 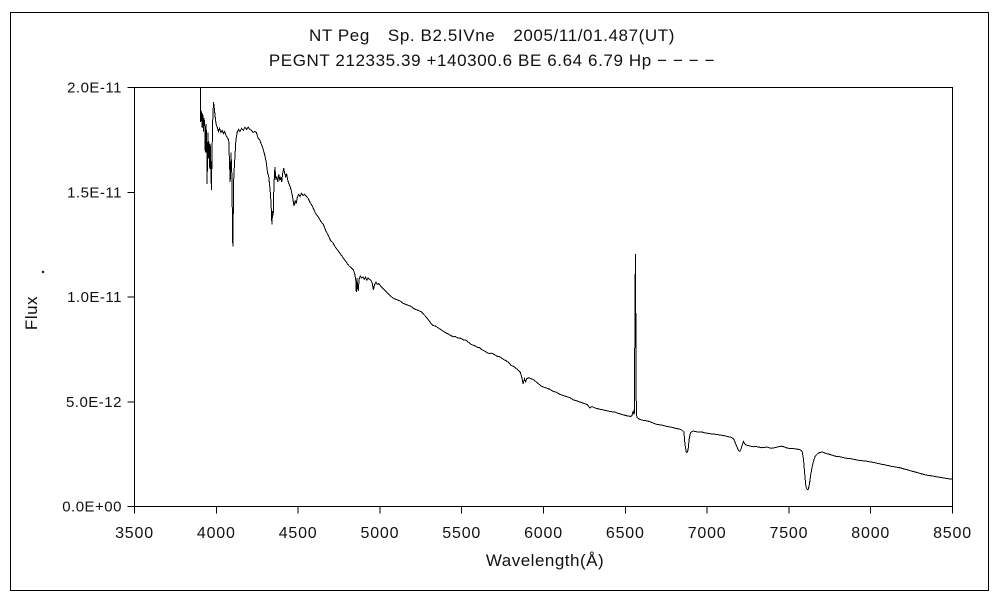 I want to click on y-axis-tick-label: 1.5E-11, so click(x=94, y=192).